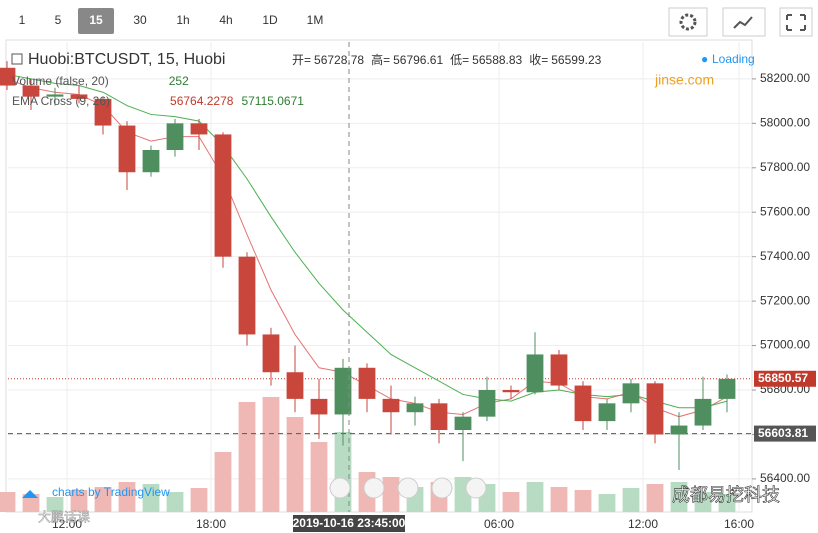 Image resolution: width=818 pixels, height=533 pixels. Describe the element at coordinates (576, 60) in the screenshot. I see `ohlc-value: 56599.23` at that location.